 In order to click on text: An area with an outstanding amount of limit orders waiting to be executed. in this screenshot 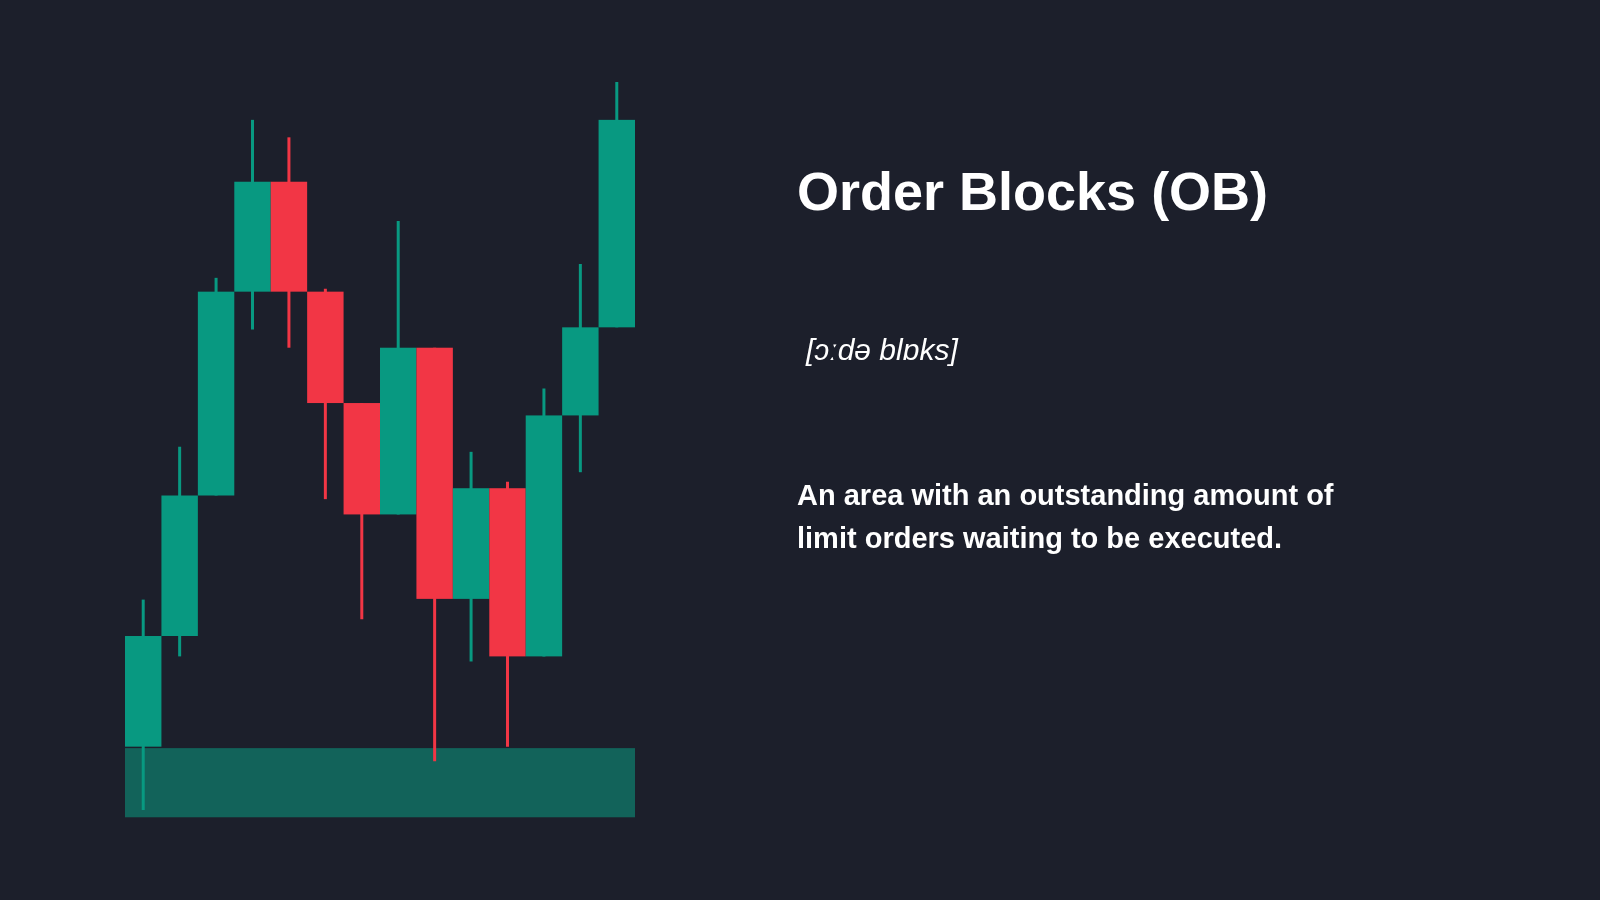, I will do `click(1065, 516)`.